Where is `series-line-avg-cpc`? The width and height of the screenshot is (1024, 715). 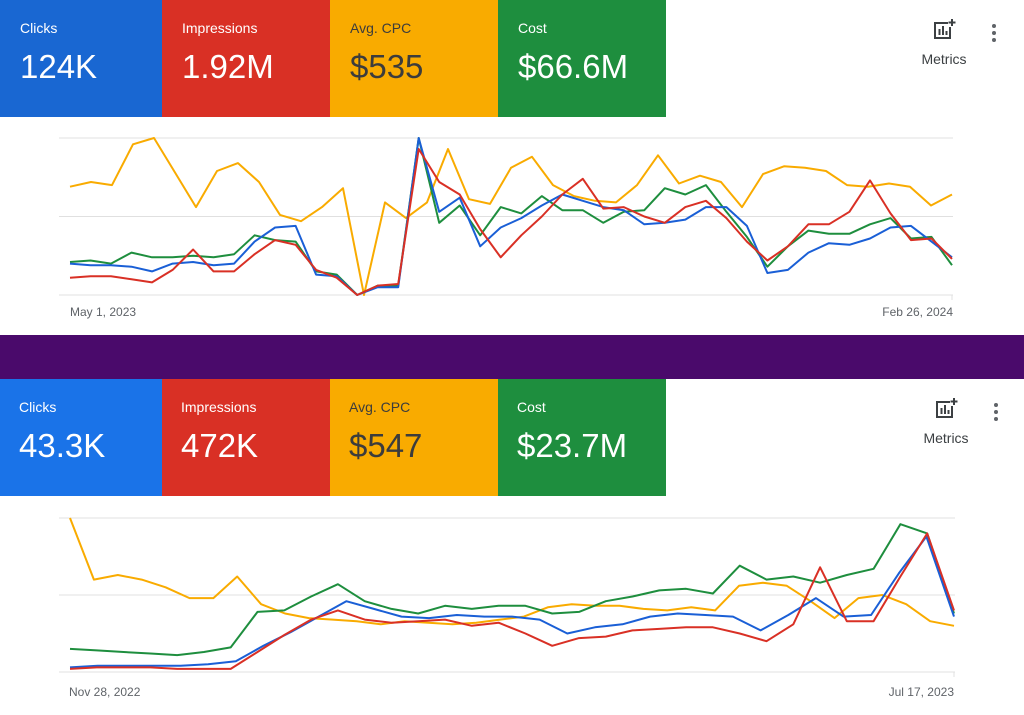
series-line-avg-cpc is located at coordinates (512, 572).